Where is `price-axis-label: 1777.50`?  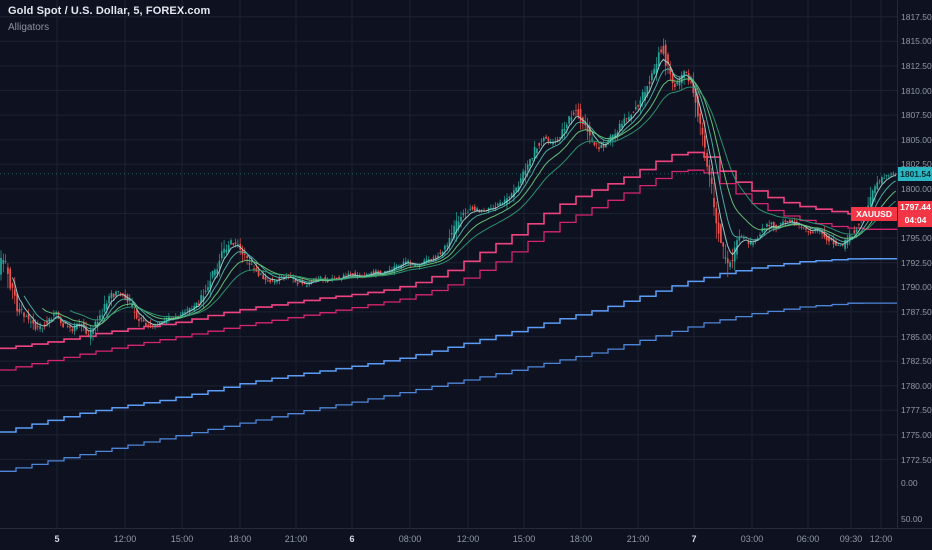 price-axis-label: 1777.50 is located at coordinates (916, 410).